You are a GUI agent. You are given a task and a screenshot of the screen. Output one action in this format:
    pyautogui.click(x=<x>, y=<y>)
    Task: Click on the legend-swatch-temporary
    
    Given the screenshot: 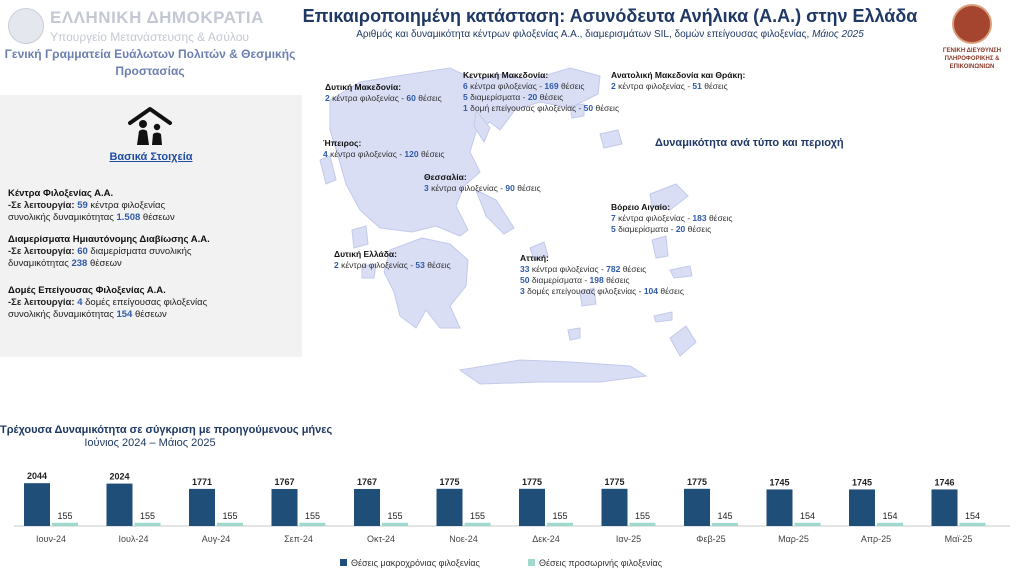 What is the action you would take?
    pyautogui.click(x=531, y=562)
    